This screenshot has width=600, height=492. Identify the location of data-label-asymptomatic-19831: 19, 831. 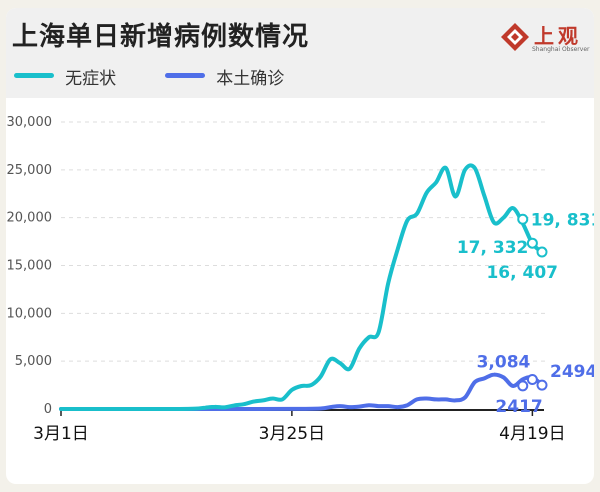
(562, 220).